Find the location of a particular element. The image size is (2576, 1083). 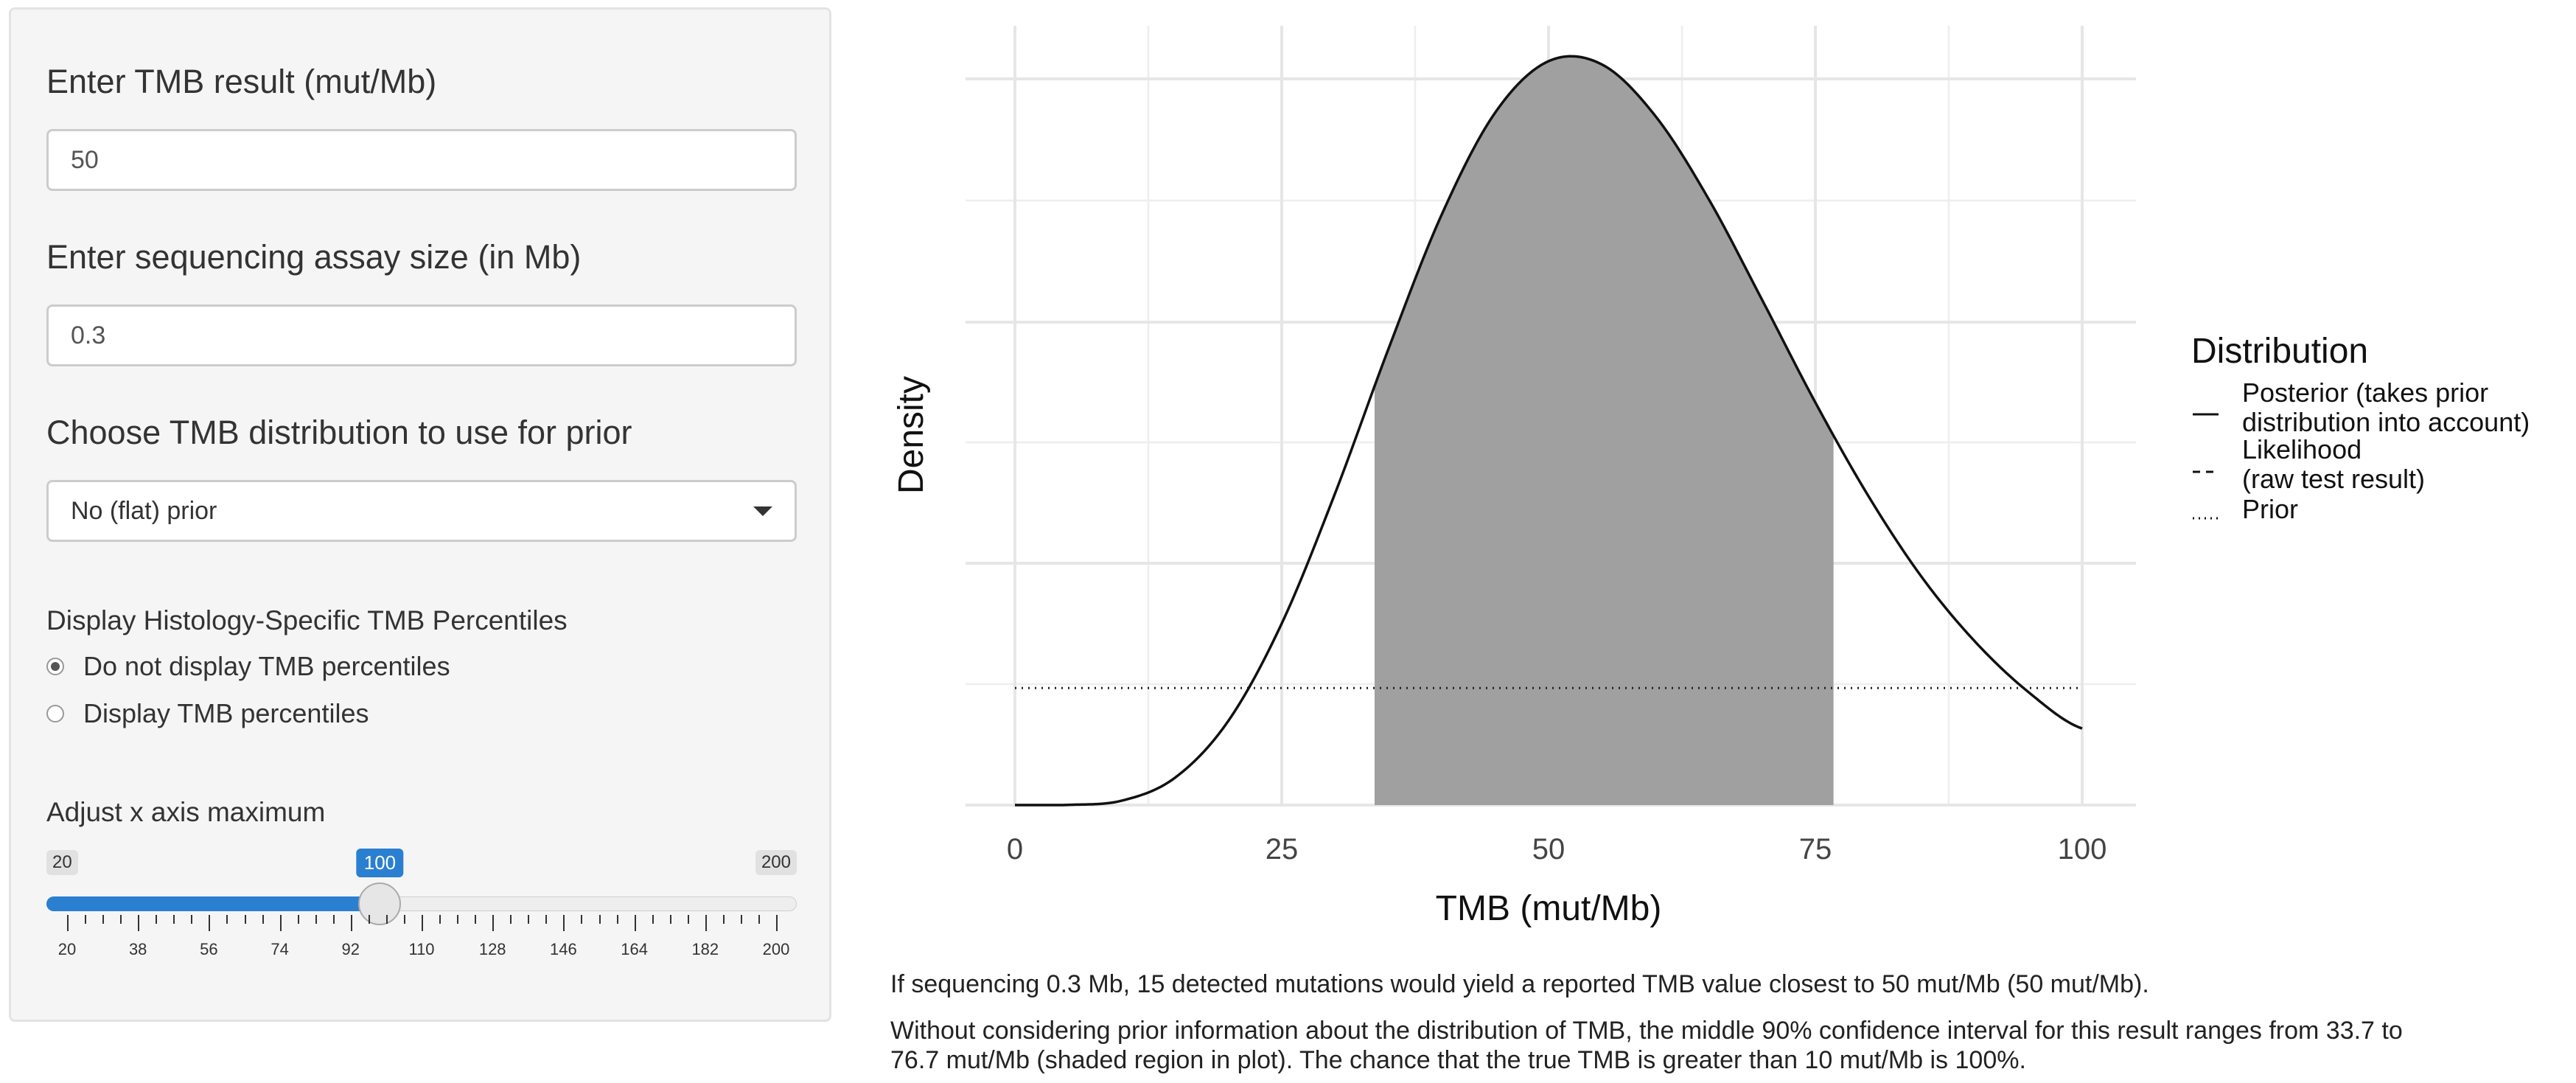

legend-label: Prior is located at coordinates (2270, 509).